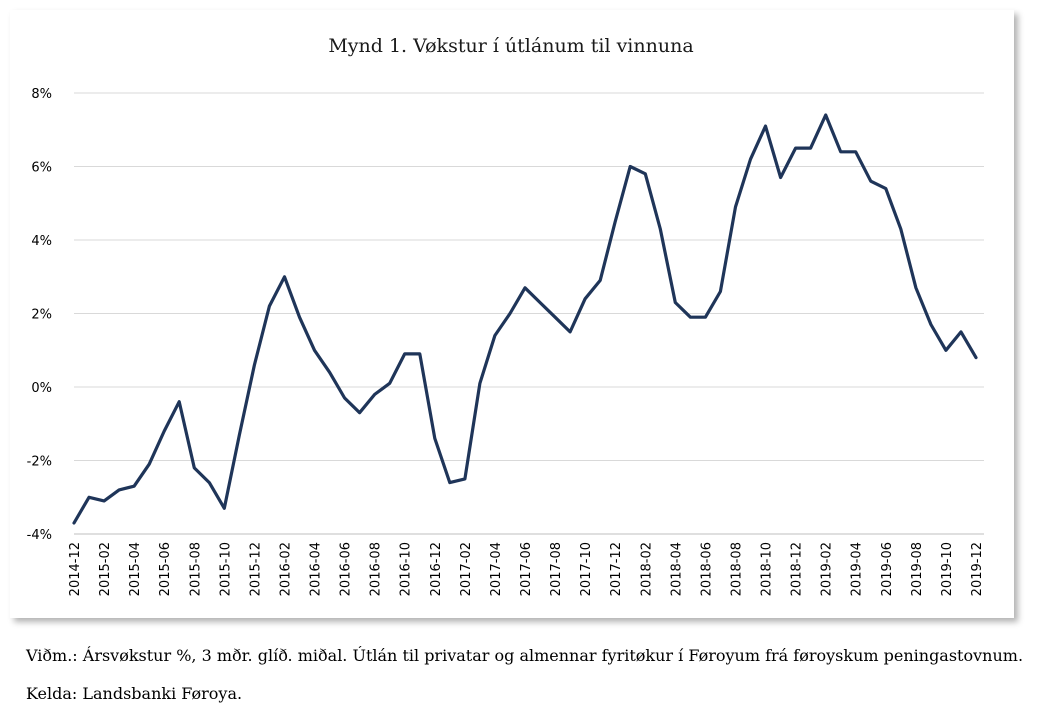  I want to click on x-tick-label: 2017-02, so click(466, 569).